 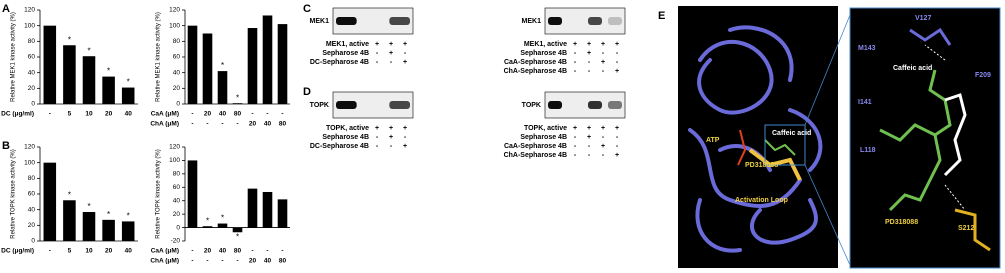 I want to click on panel-label: B, so click(x=6, y=146).